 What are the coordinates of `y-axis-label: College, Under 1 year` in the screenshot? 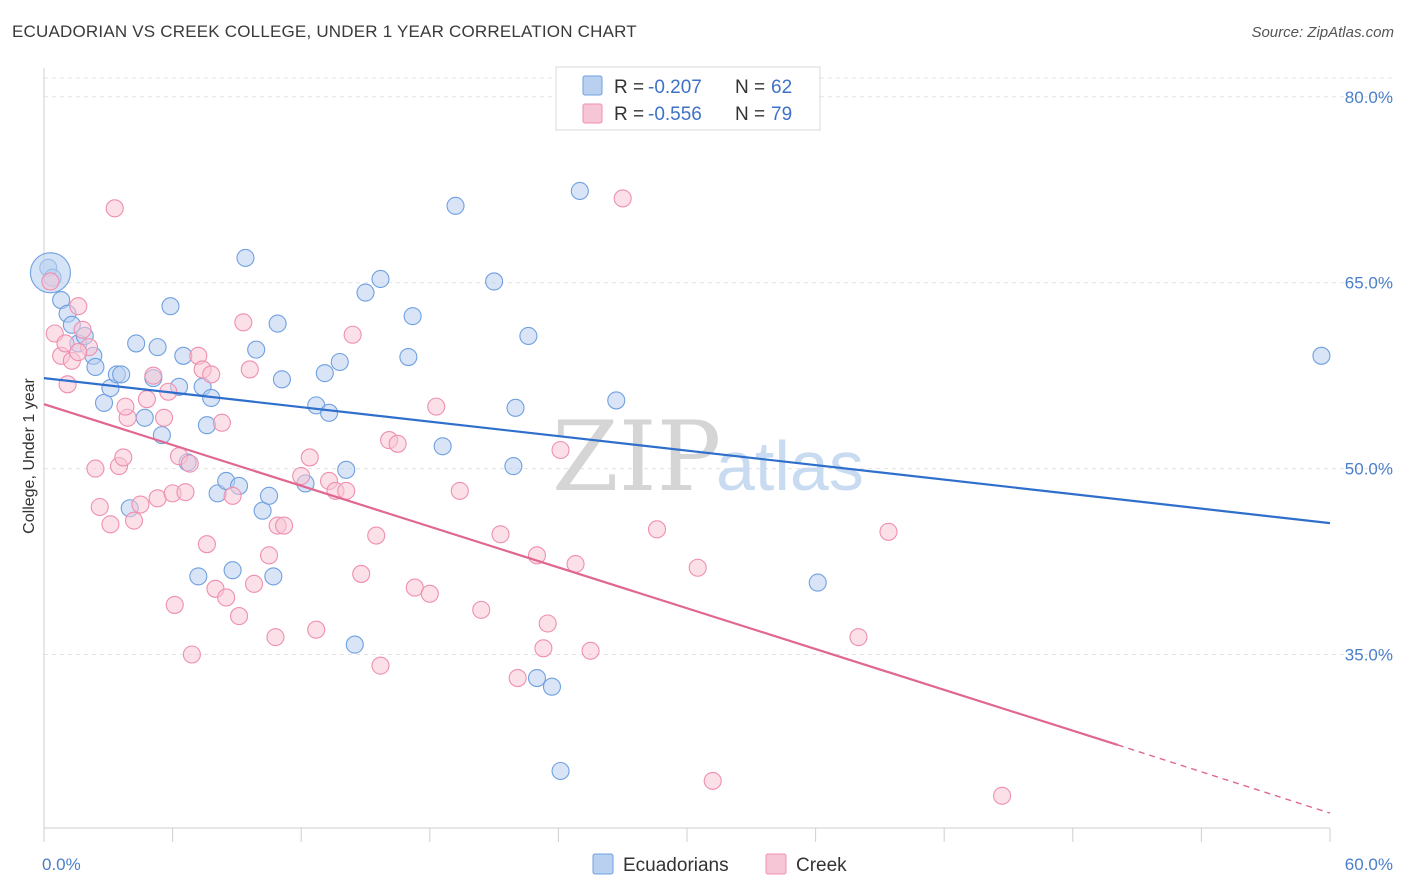 It's located at (29, 456).